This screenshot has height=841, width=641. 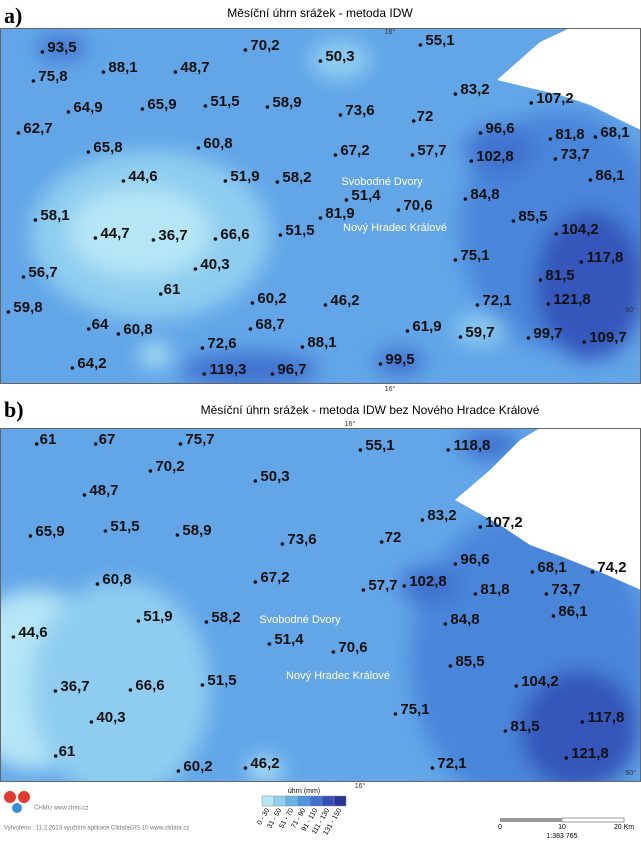 I want to click on station-value: 104,2, so click(x=540, y=681).